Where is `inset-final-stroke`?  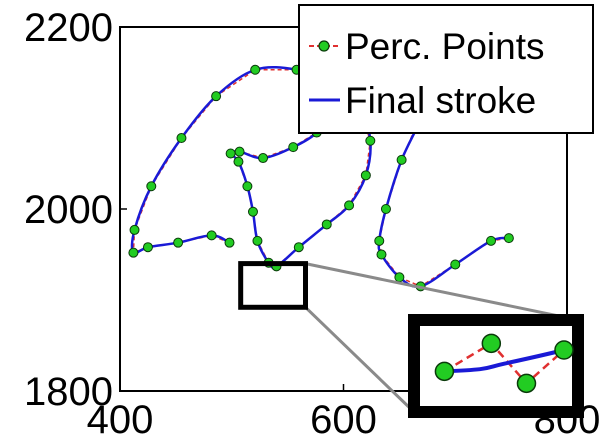 inset-final-stroke is located at coordinates (504, 361).